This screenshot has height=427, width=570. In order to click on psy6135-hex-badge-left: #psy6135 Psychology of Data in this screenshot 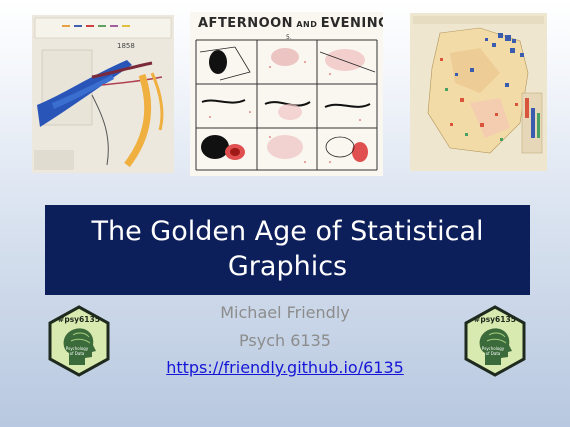, I will do `click(79, 341)`.